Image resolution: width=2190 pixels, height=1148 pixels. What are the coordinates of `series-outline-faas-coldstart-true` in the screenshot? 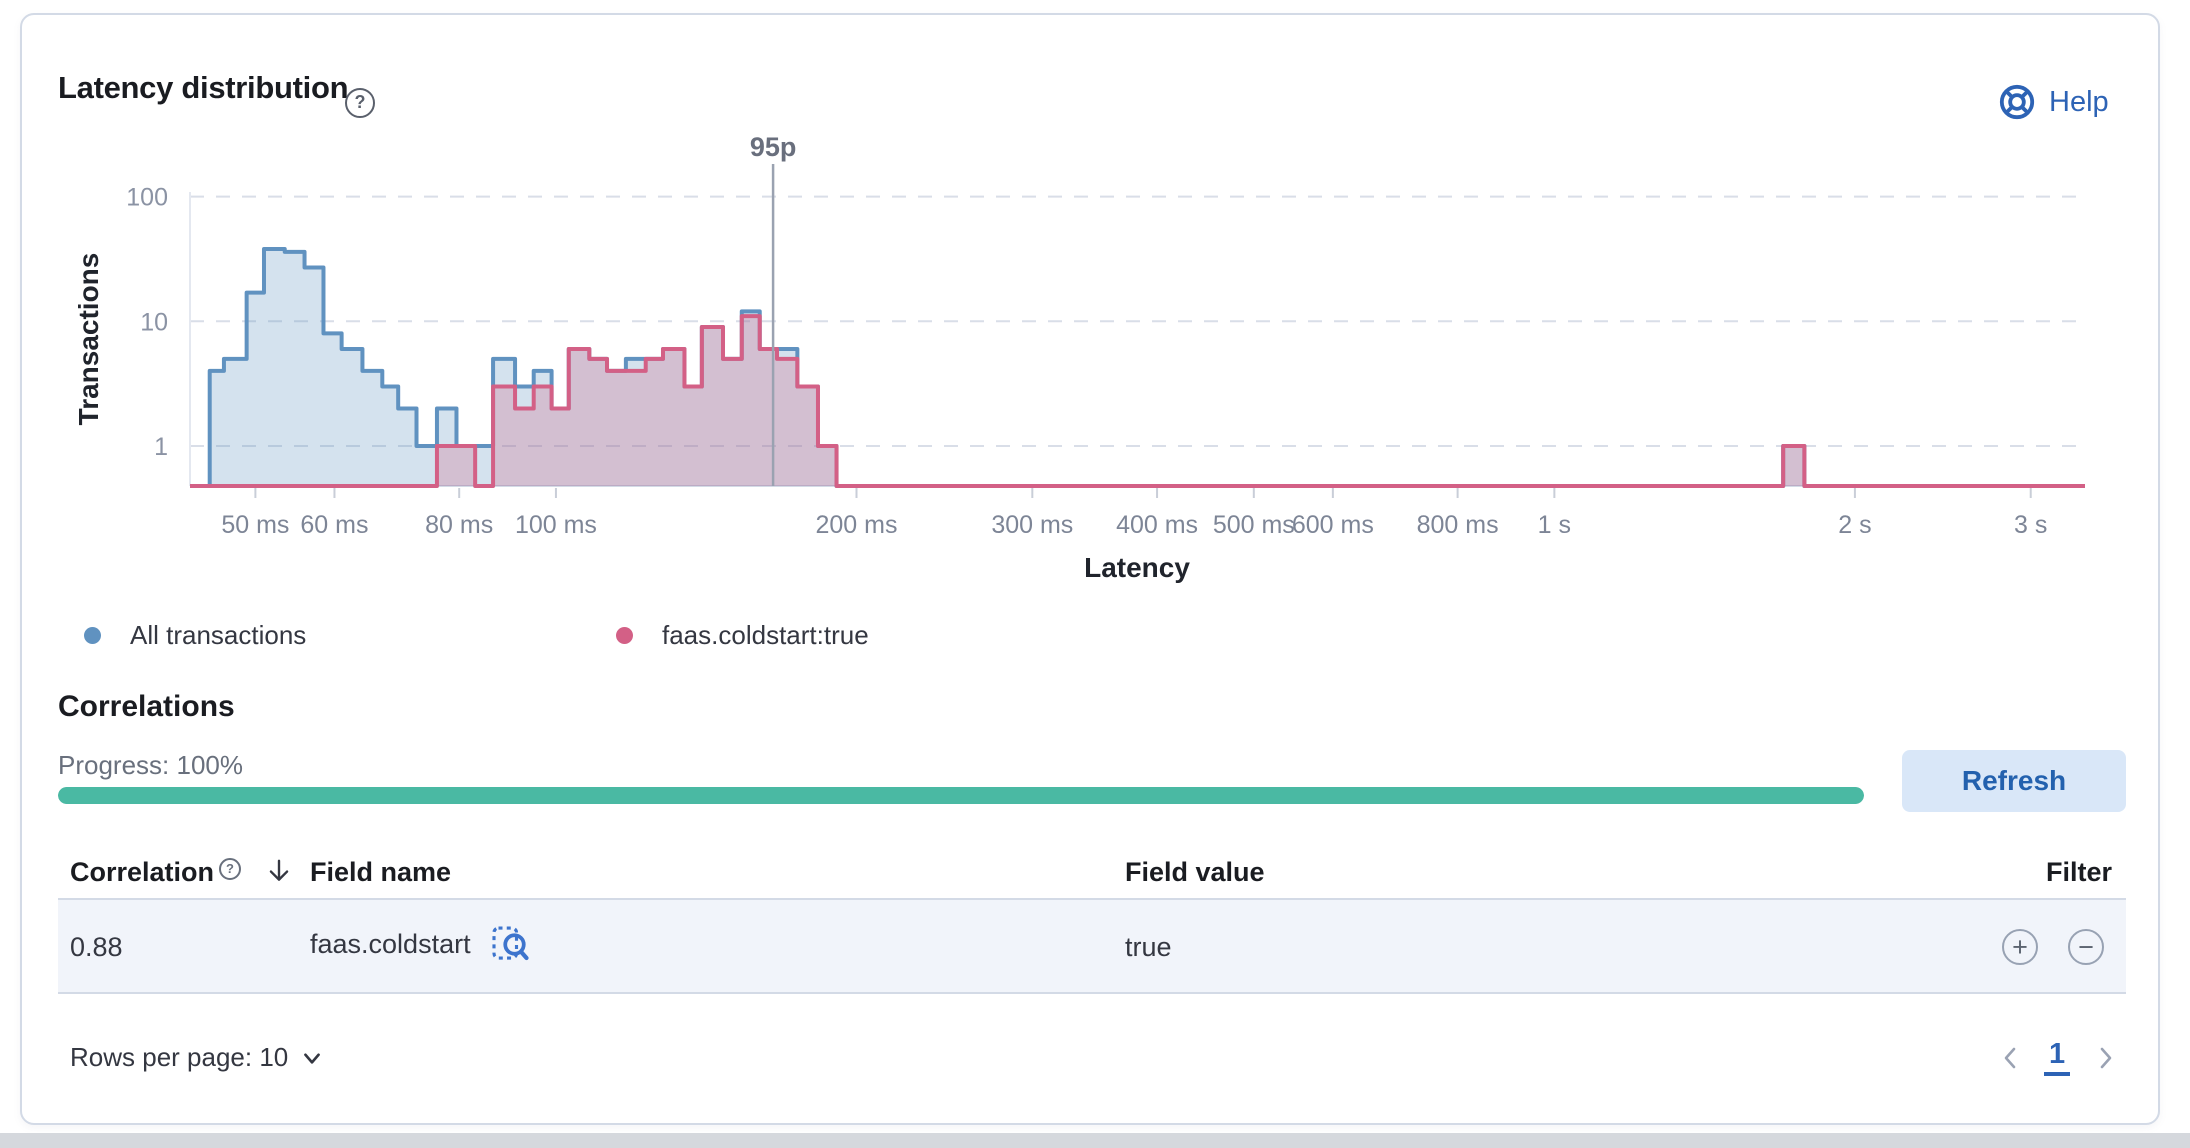 It's located at (1137, 401).